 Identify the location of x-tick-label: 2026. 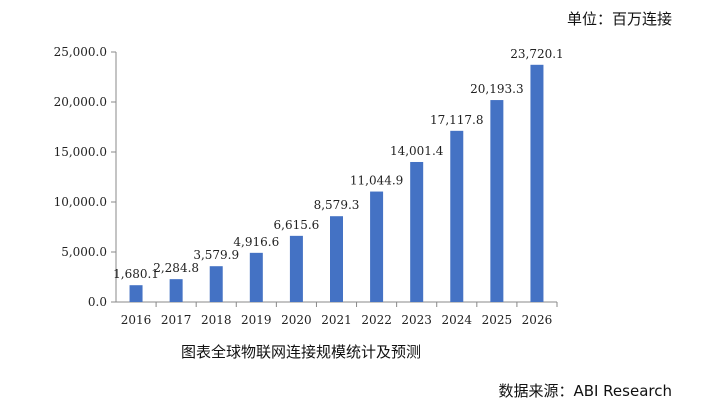
(537, 320).